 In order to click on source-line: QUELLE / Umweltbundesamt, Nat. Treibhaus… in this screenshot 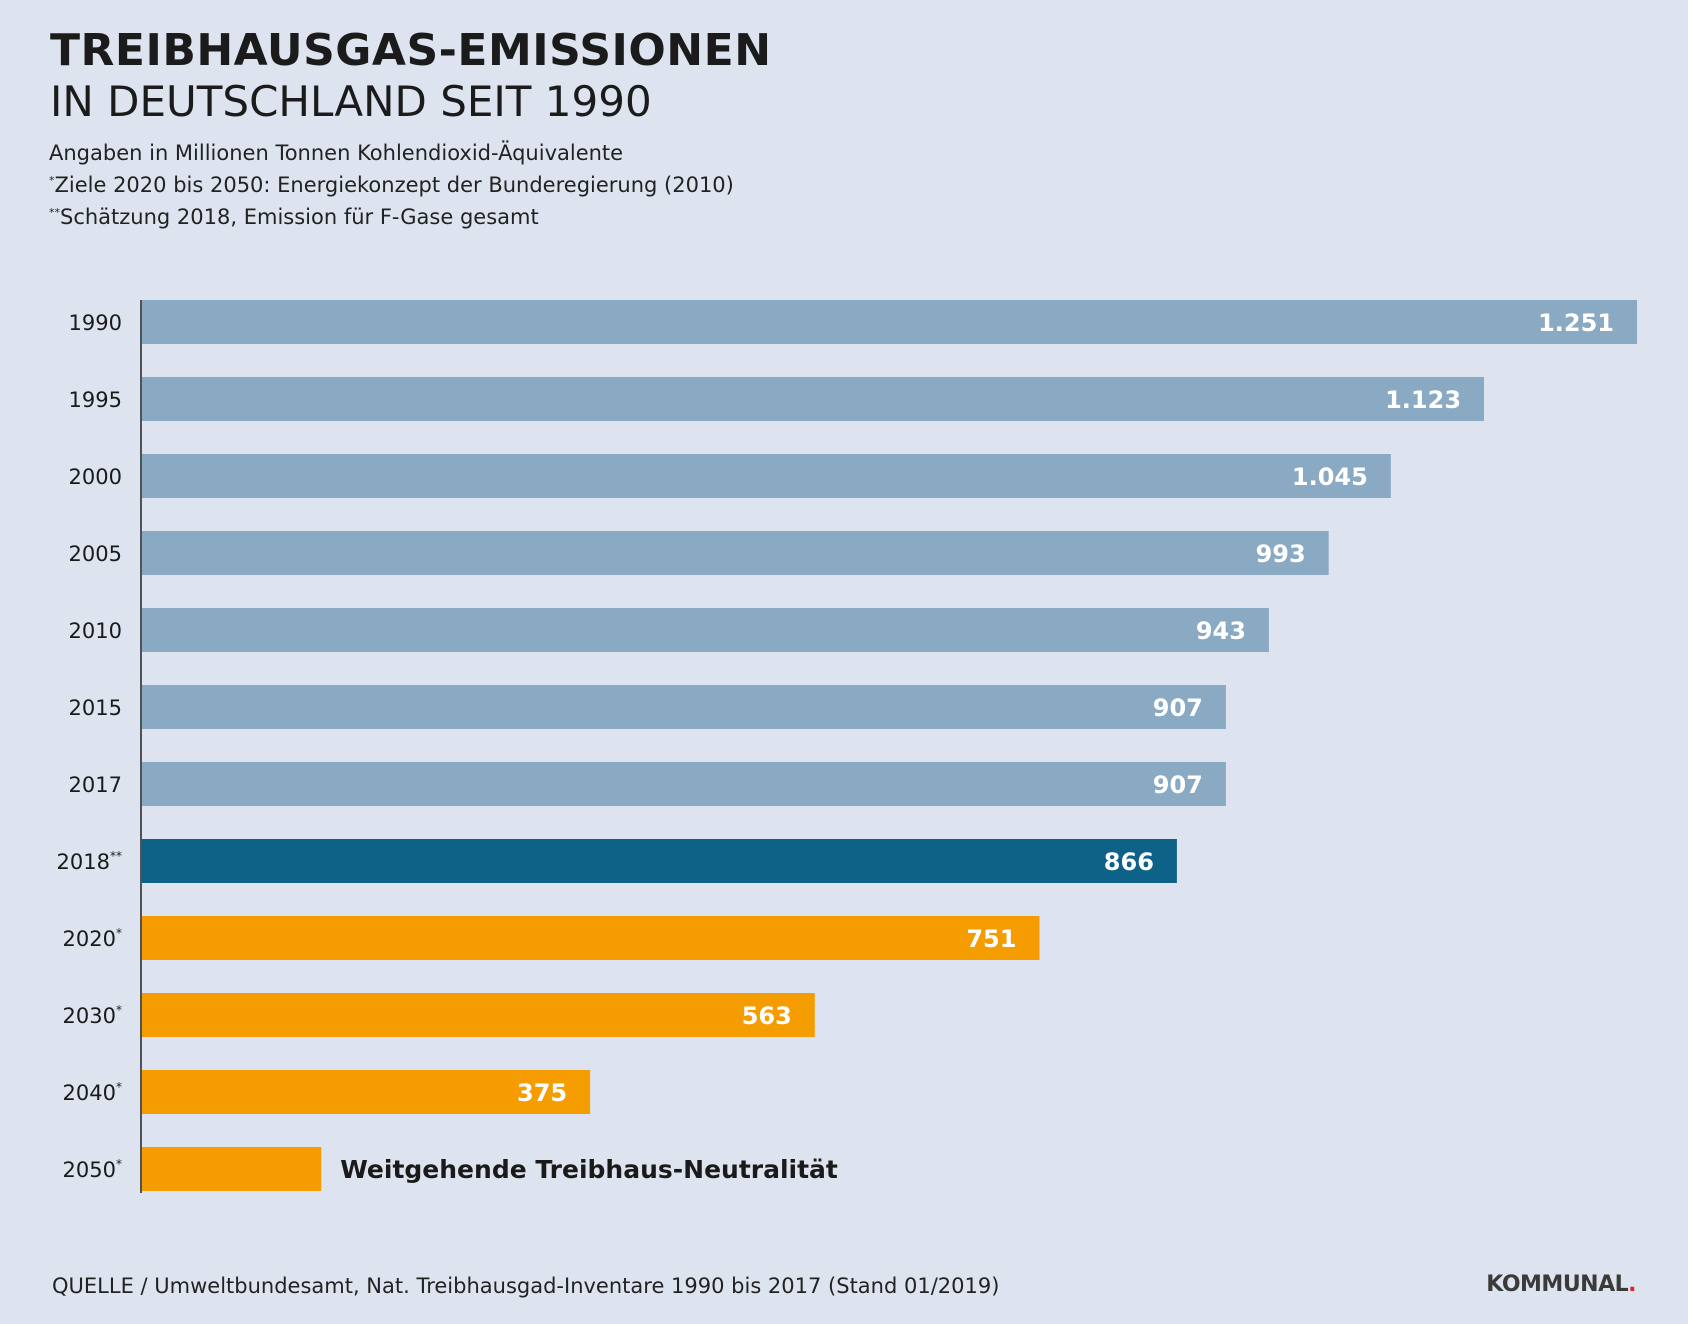, I will do `click(525, 1286)`.